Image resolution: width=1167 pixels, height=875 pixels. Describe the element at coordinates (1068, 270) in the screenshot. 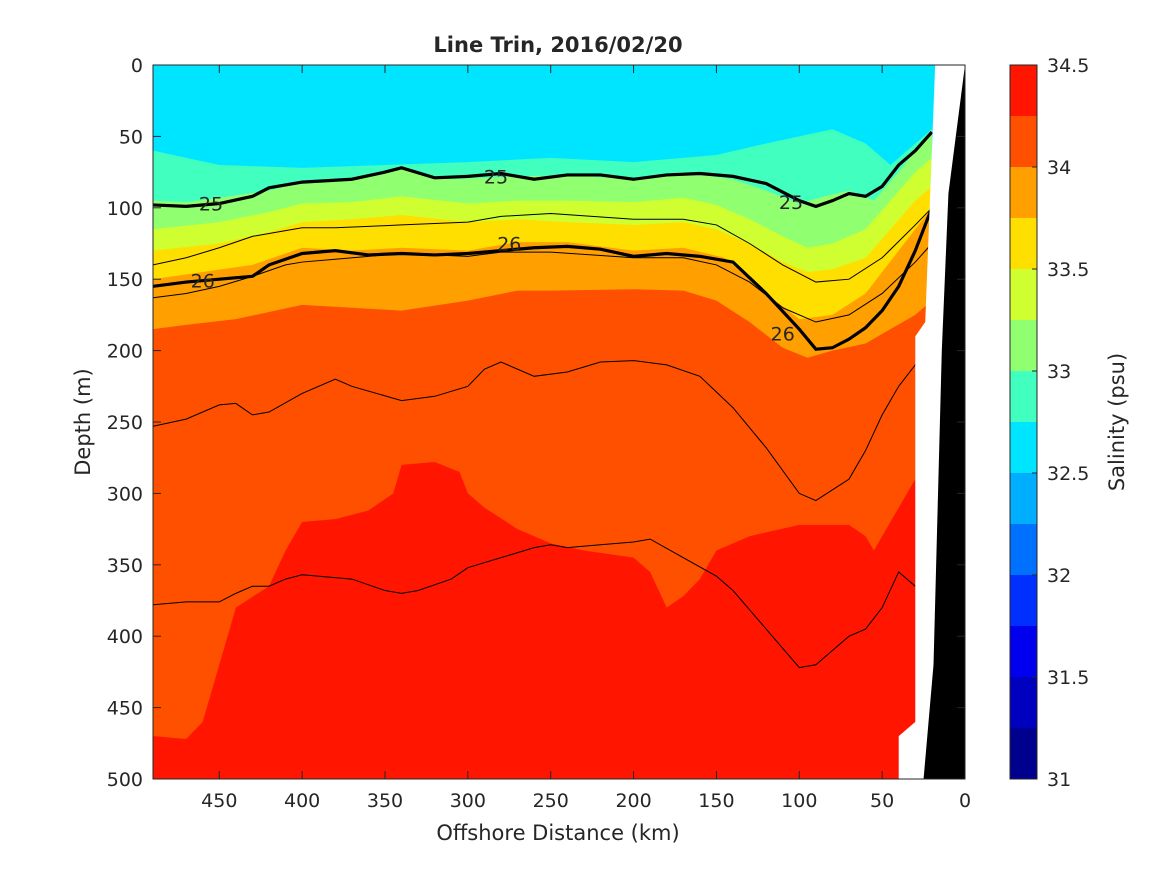

I see `colorbar-tick-label: 33.5` at that location.